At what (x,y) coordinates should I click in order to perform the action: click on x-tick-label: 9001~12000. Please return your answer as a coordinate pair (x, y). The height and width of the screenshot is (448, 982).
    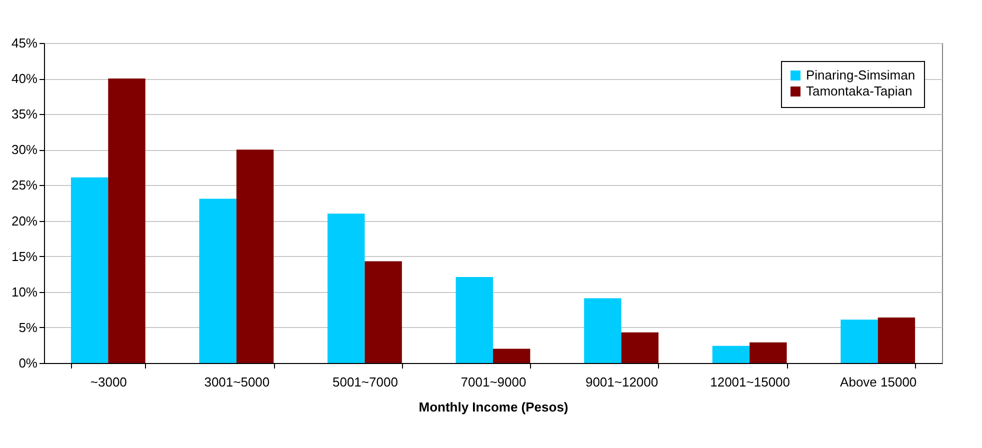
    Looking at the image, I should click on (621, 382).